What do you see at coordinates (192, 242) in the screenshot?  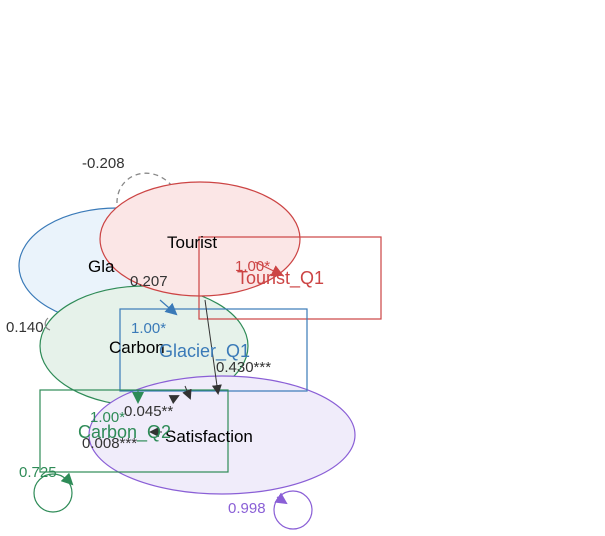 I see `latent-label-tourist: Tourist` at bounding box center [192, 242].